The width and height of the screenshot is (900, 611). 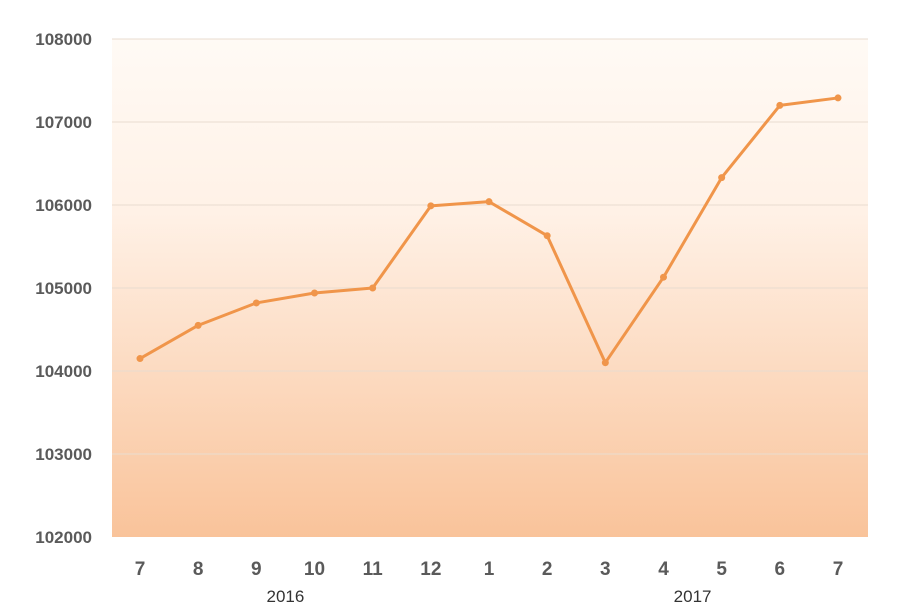 I want to click on x-tick-label: 8, so click(x=198, y=569).